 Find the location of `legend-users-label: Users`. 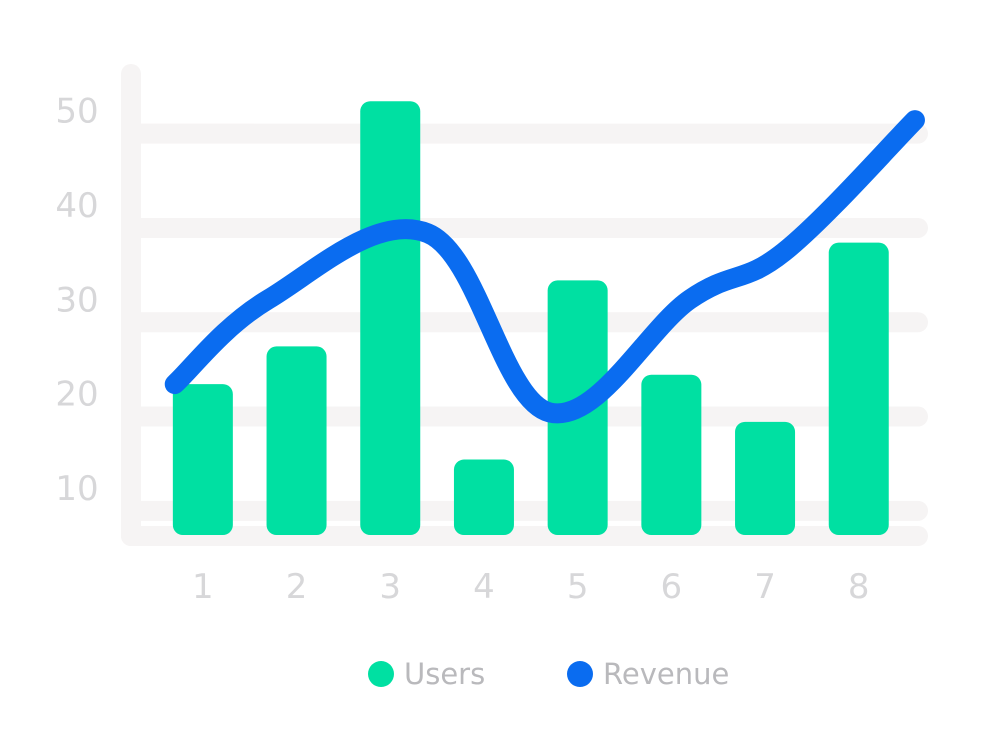

legend-users-label: Users is located at coordinates (444, 674).